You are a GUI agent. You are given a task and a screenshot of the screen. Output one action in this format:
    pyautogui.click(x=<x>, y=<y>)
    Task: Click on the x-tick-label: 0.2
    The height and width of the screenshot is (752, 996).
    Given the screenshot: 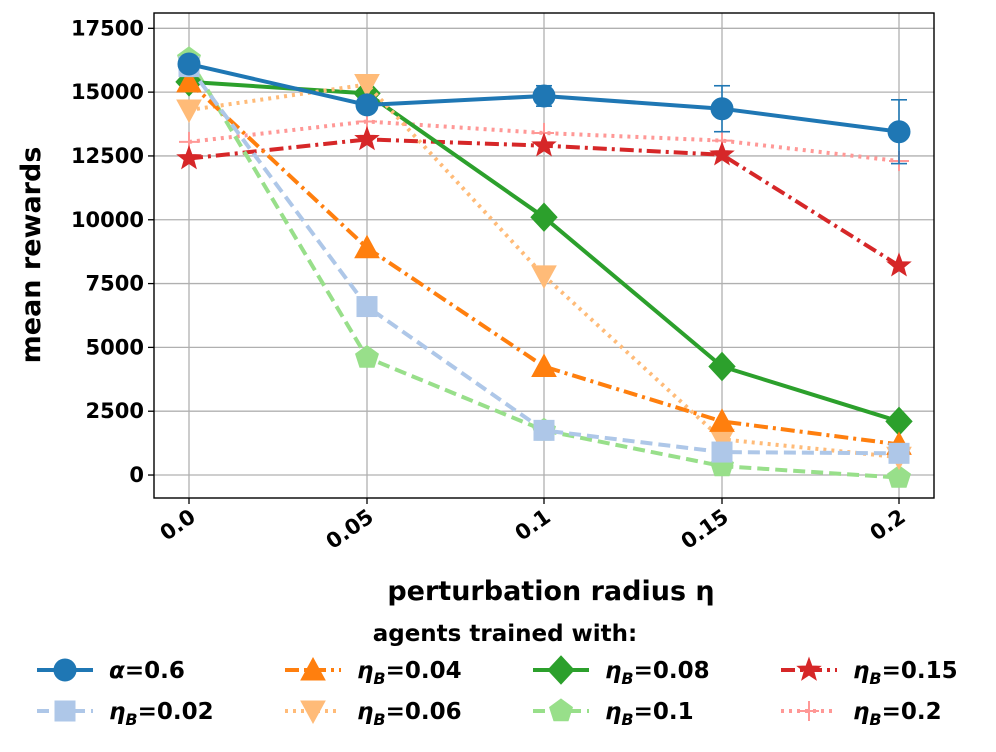 What is the action you would take?
    pyautogui.click(x=888, y=524)
    